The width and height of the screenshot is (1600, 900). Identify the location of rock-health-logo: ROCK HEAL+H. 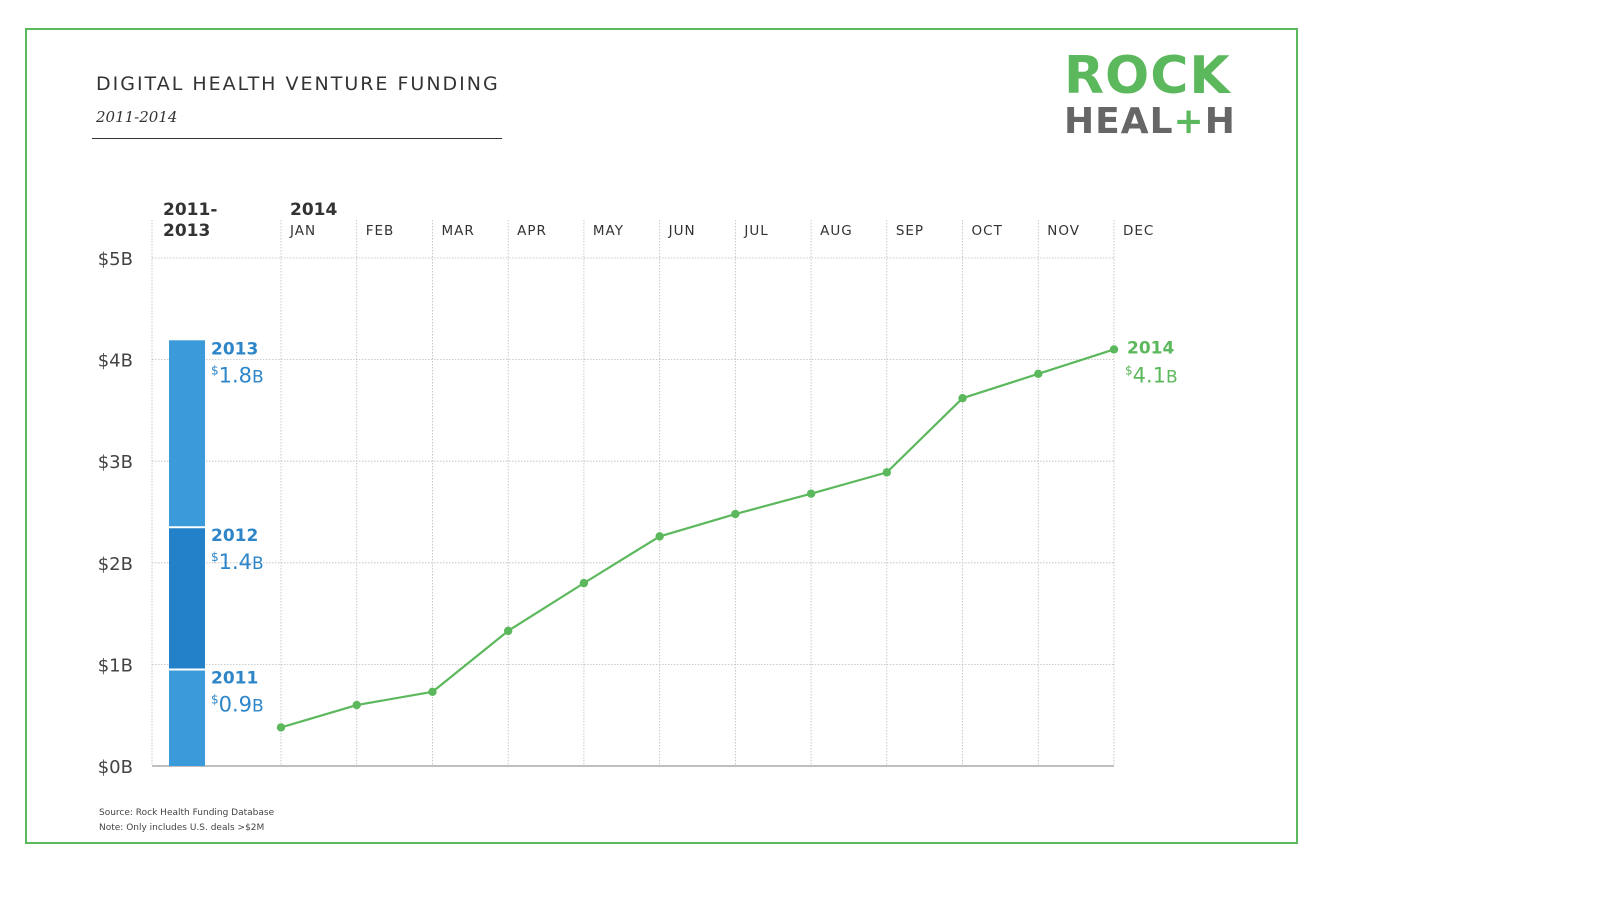
(1150, 95).